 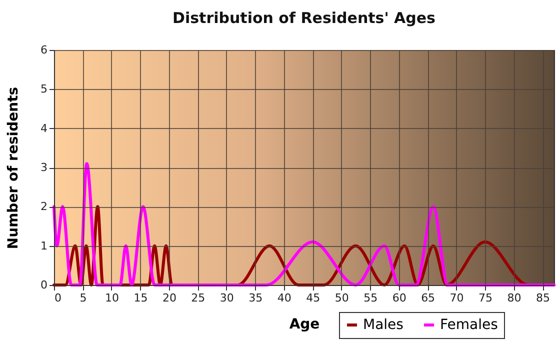 I want to click on x-tick-label: 50, so click(x=341, y=298).